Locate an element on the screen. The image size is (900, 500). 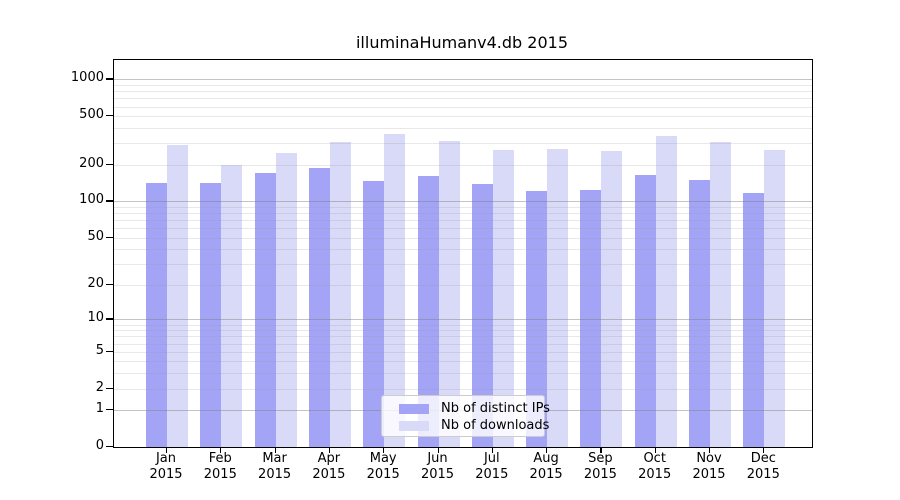
bar-downloads-sep is located at coordinates (612, 298).